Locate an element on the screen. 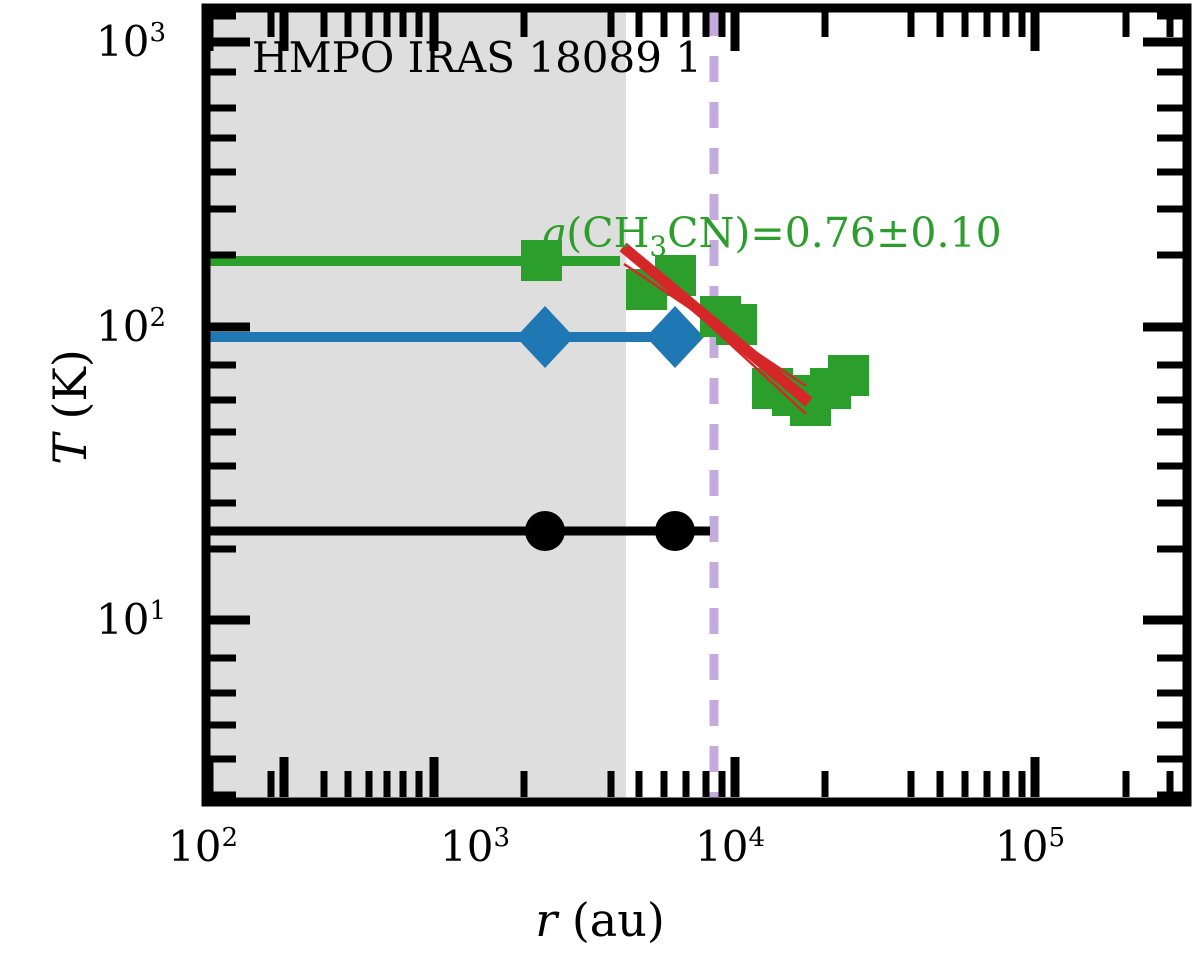 The height and width of the screenshot is (977, 1200). x-tick-label-100: 10² is located at coordinates (203, 846).